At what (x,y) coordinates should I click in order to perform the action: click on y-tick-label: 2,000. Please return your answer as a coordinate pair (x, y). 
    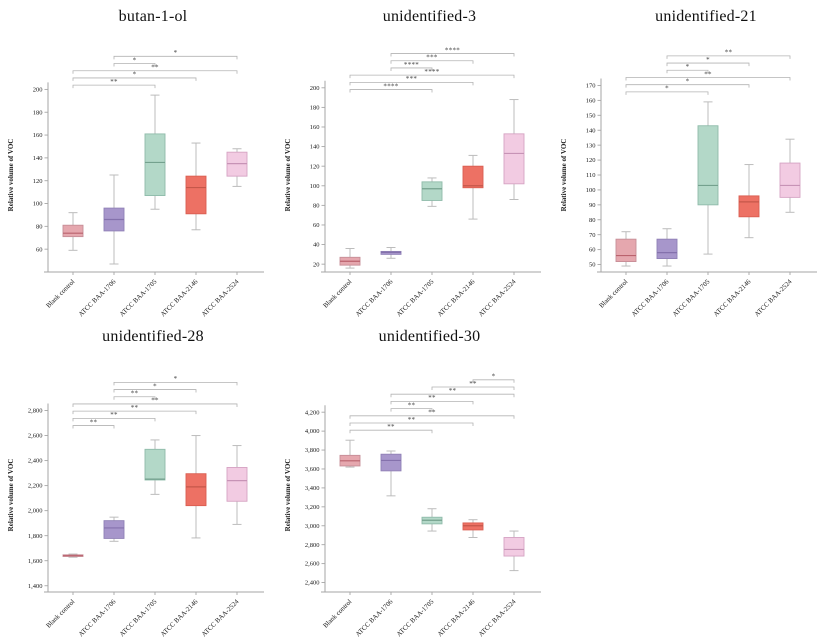
    Looking at the image, I should click on (35, 511).